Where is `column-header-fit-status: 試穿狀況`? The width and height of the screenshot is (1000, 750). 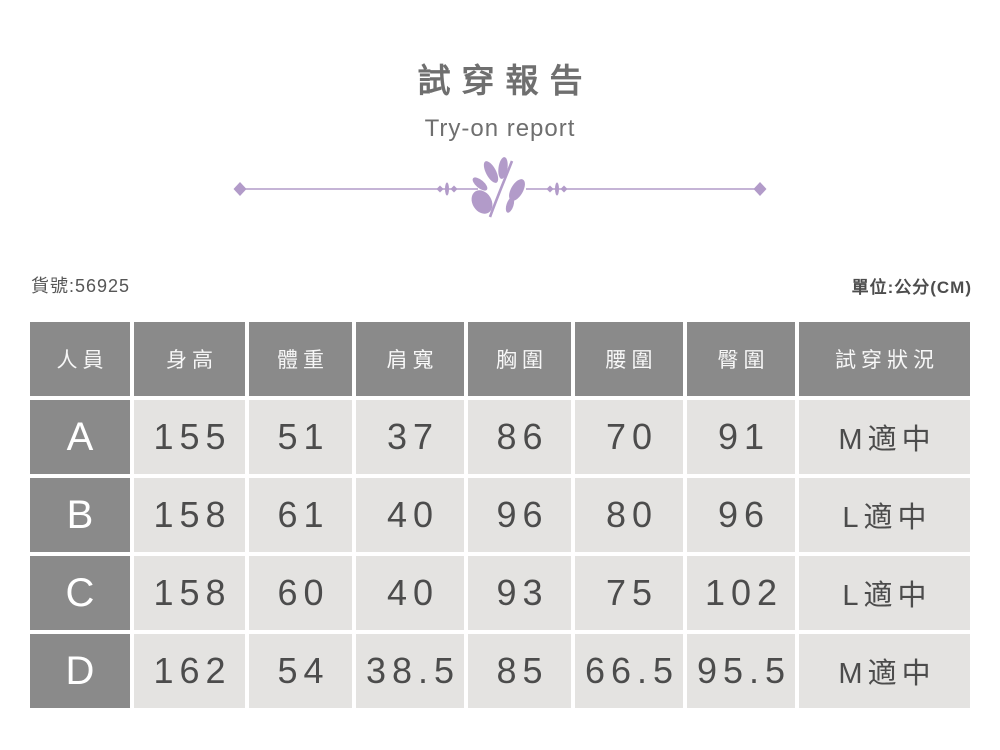 column-header-fit-status: 試穿狀況 is located at coordinates (884, 359).